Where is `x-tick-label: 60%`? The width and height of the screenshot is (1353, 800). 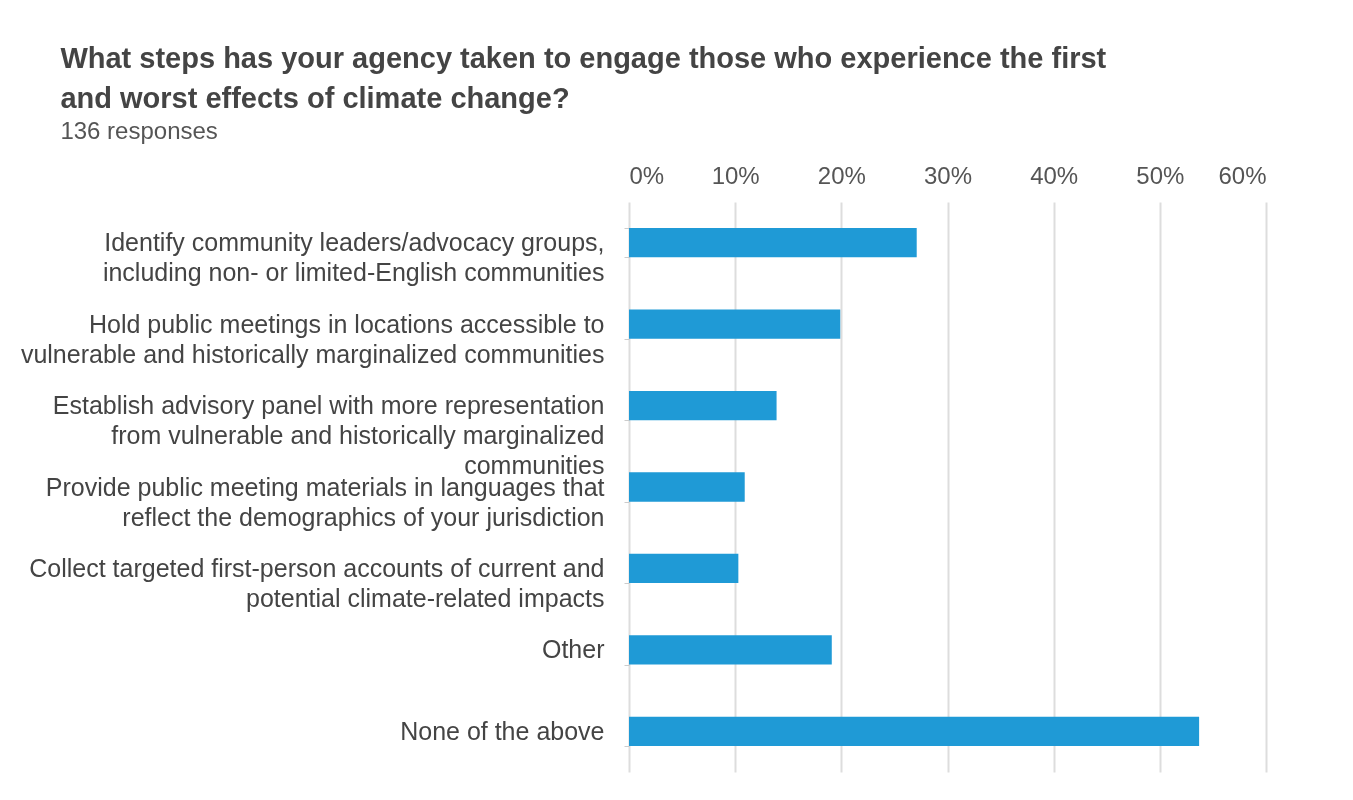 x-tick-label: 60% is located at coordinates (1242, 175).